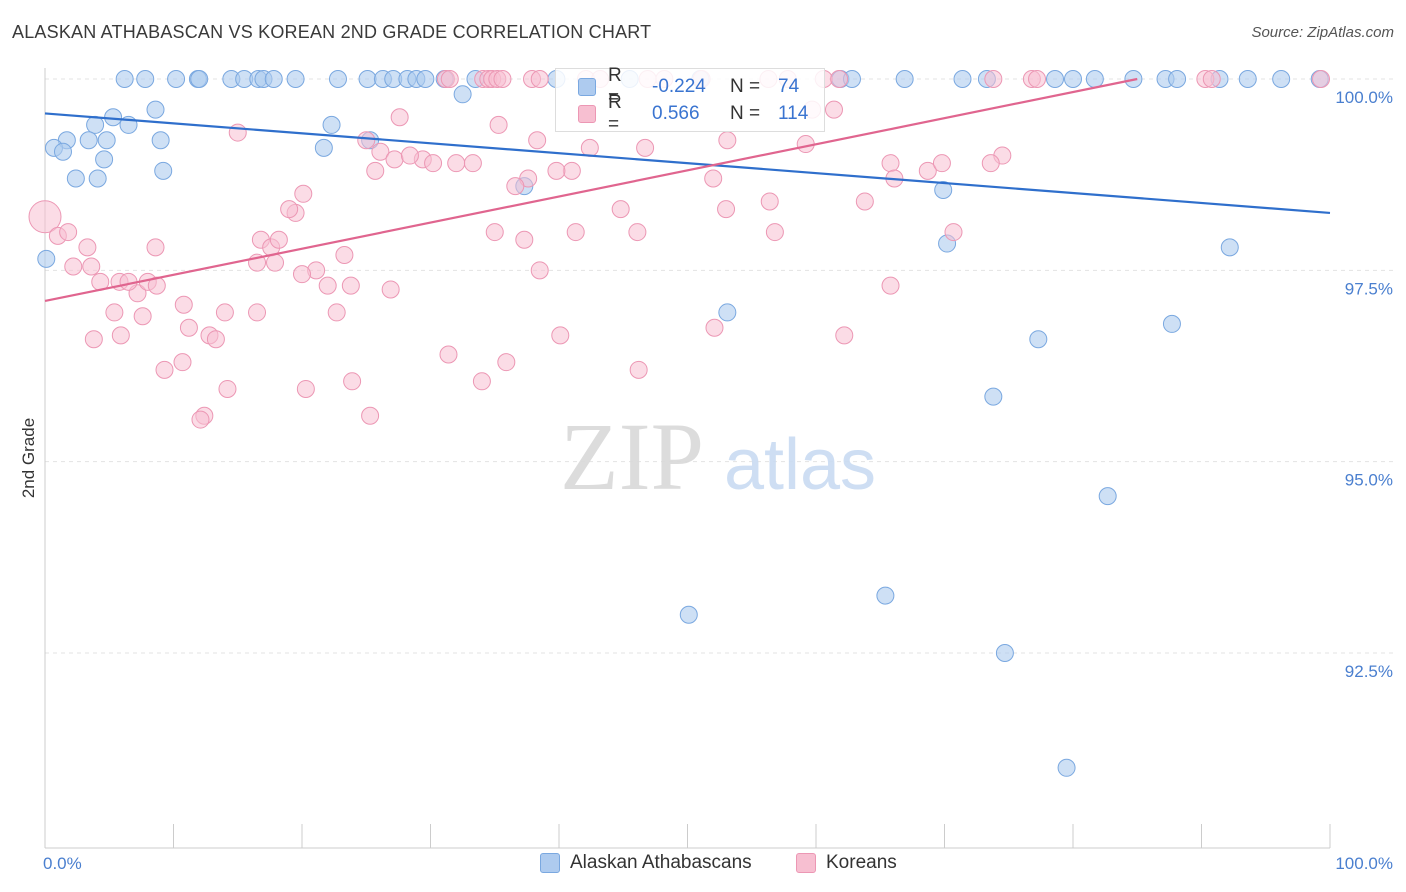 This screenshot has height=892, width=1406. Describe the element at coordinates (62, 863) in the screenshot. I see `x-tick-label-min: 0.0%` at that location.